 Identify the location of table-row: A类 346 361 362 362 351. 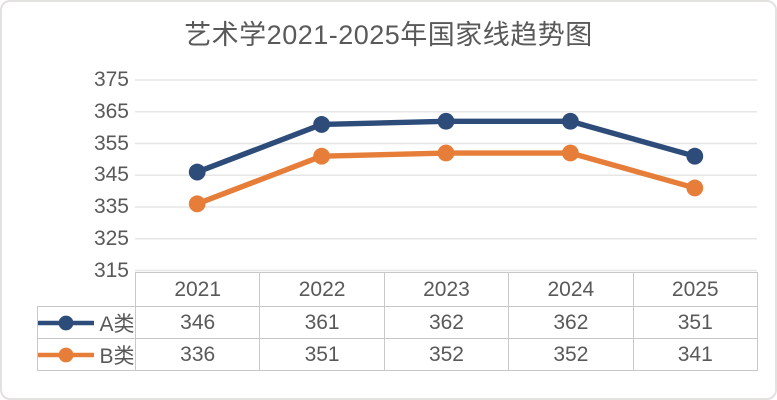
(397, 322).